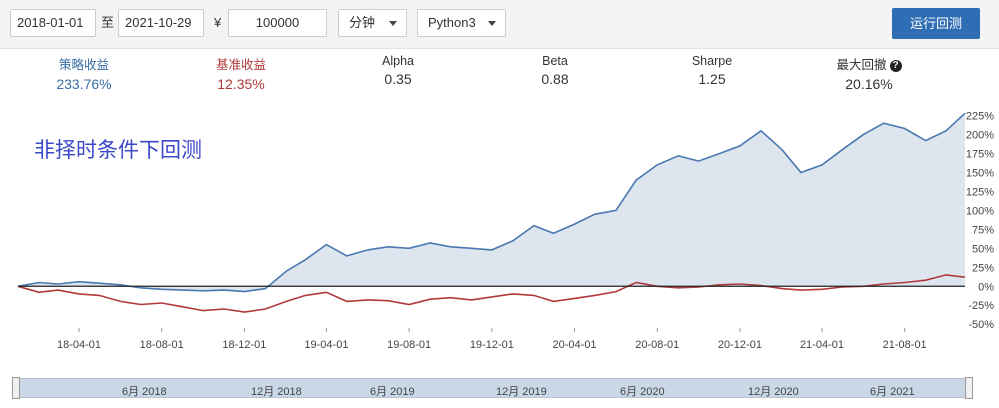 The height and width of the screenshot is (408, 999). What do you see at coordinates (895, 66) in the screenshot?
I see `help-icon: ?` at bounding box center [895, 66].